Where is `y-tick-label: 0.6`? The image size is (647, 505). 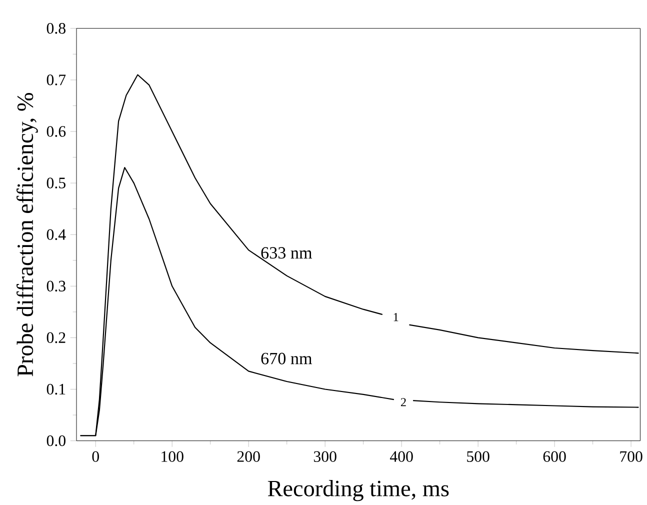
y-tick-label: 0.6 is located at coordinates (56, 131).